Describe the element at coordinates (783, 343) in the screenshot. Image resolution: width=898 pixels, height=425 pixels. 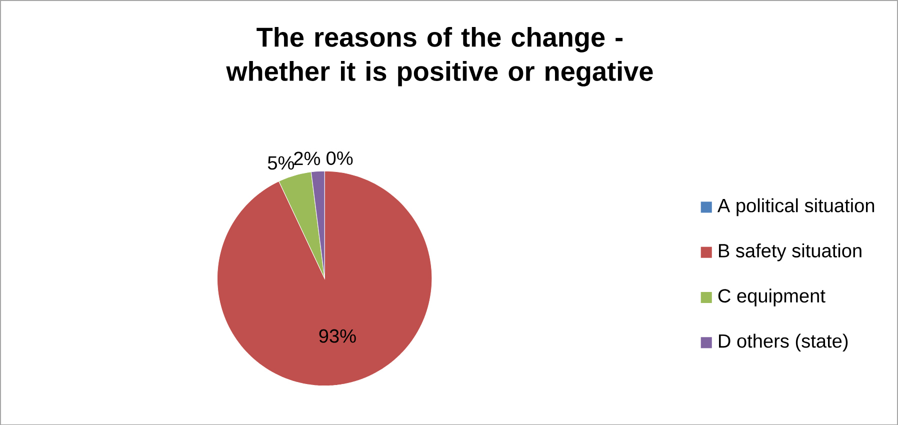
I see `legend-label: D others (state)` at that location.